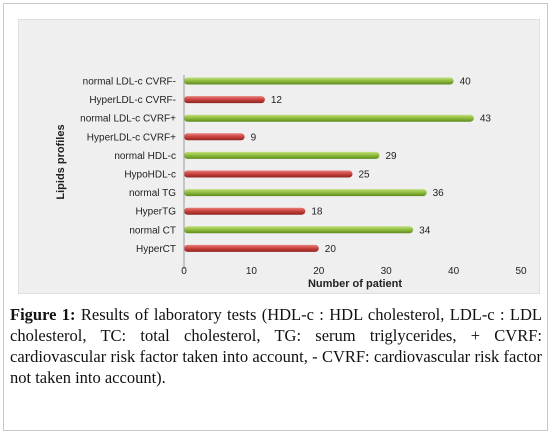 This screenshot has width=553, height=436. I want to click on data-label: 36, so click(439, 193).